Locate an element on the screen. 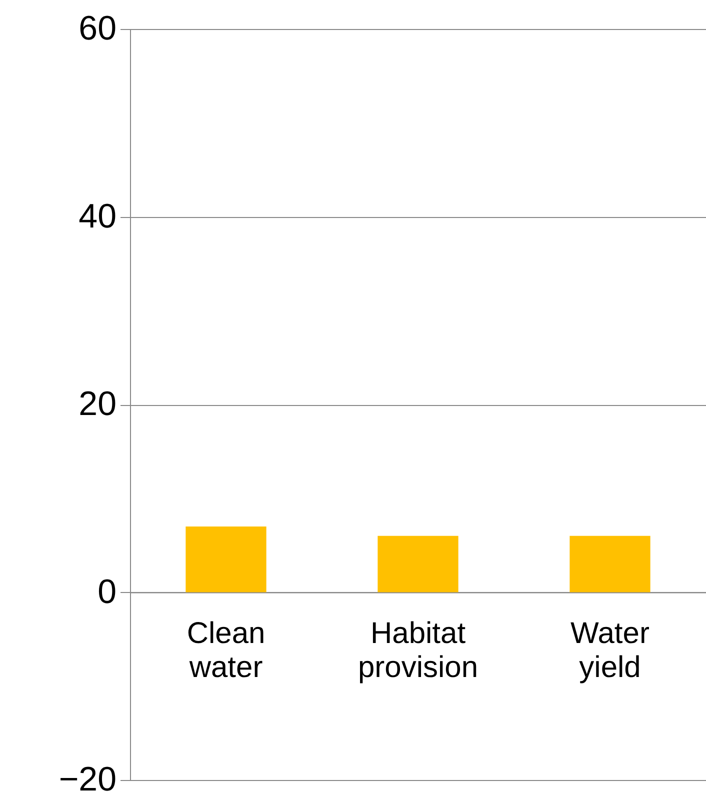 Image resolution: width=706 pixels, height=797 pixels. x-tick-label: Clean water is located at coordinates (226, 650).